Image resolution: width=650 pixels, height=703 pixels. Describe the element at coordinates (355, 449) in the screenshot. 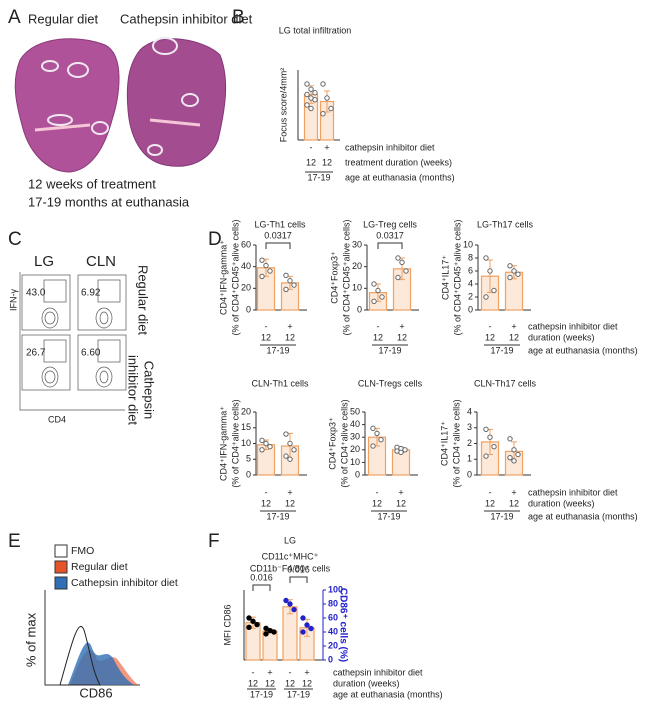

I see `y-tick-label: 20` at that location.